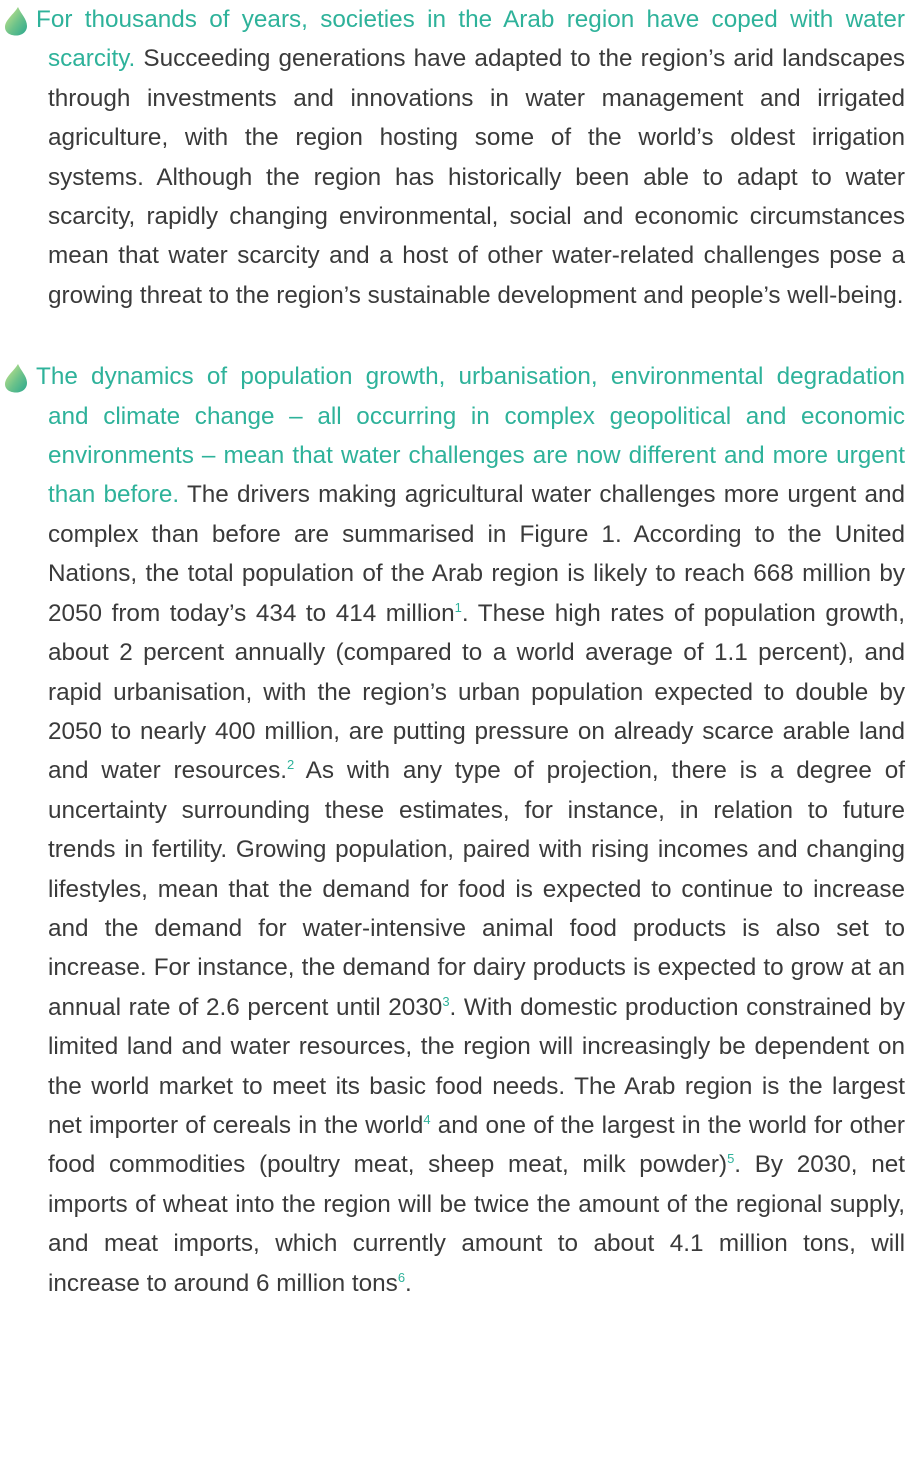 The height and width of the screenshot is (1465, 913). Describe the element at coordinates (427, 1119) in the screenshot. I see `footnote-ref: 4` at that location.